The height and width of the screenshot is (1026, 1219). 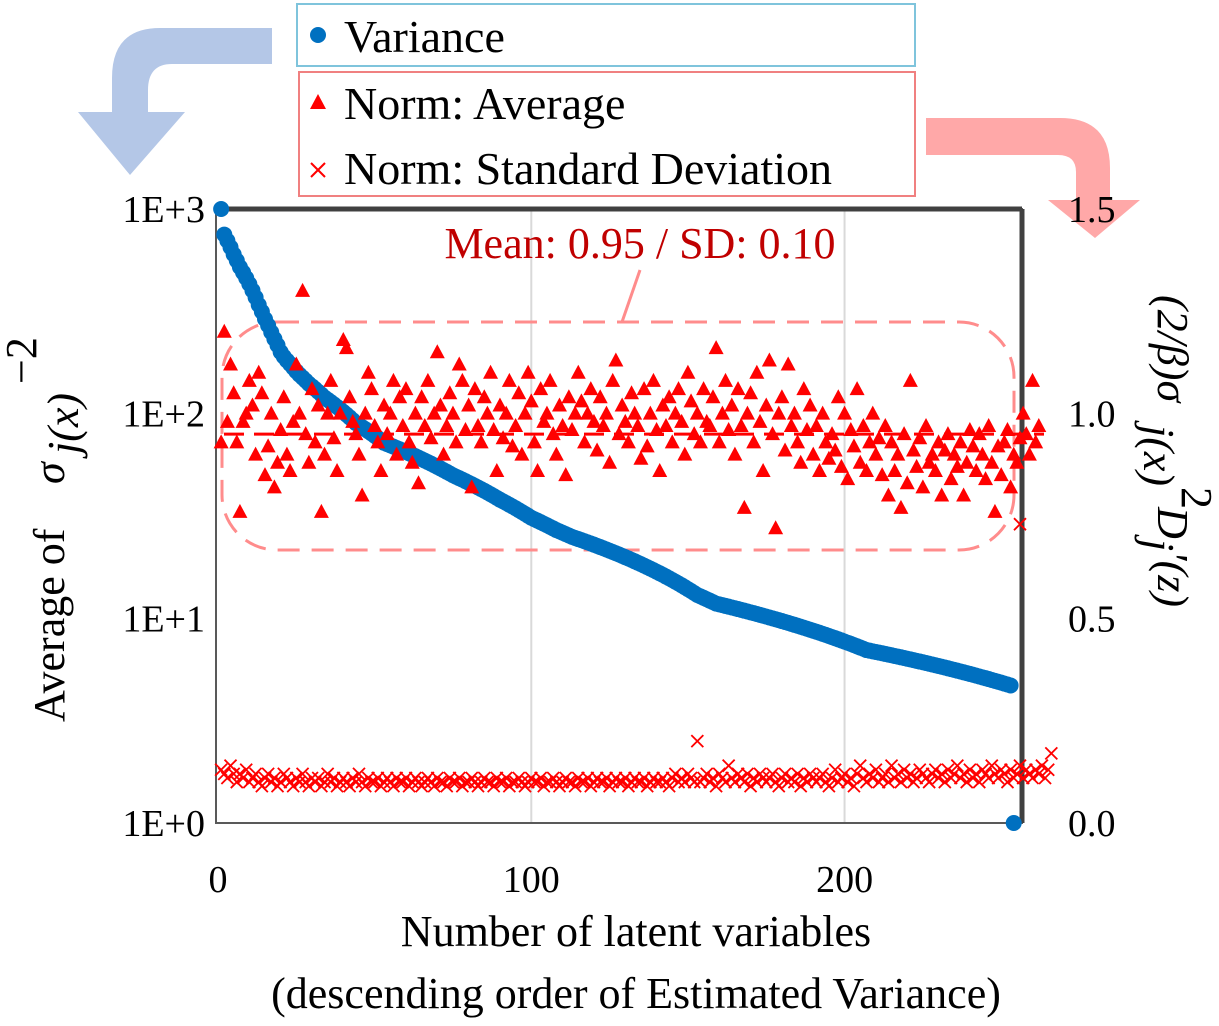 What do you see at coordinates (531, 880) in the screenshot?
I see `x-tick-label: 100` at bounding box center [531, 880].